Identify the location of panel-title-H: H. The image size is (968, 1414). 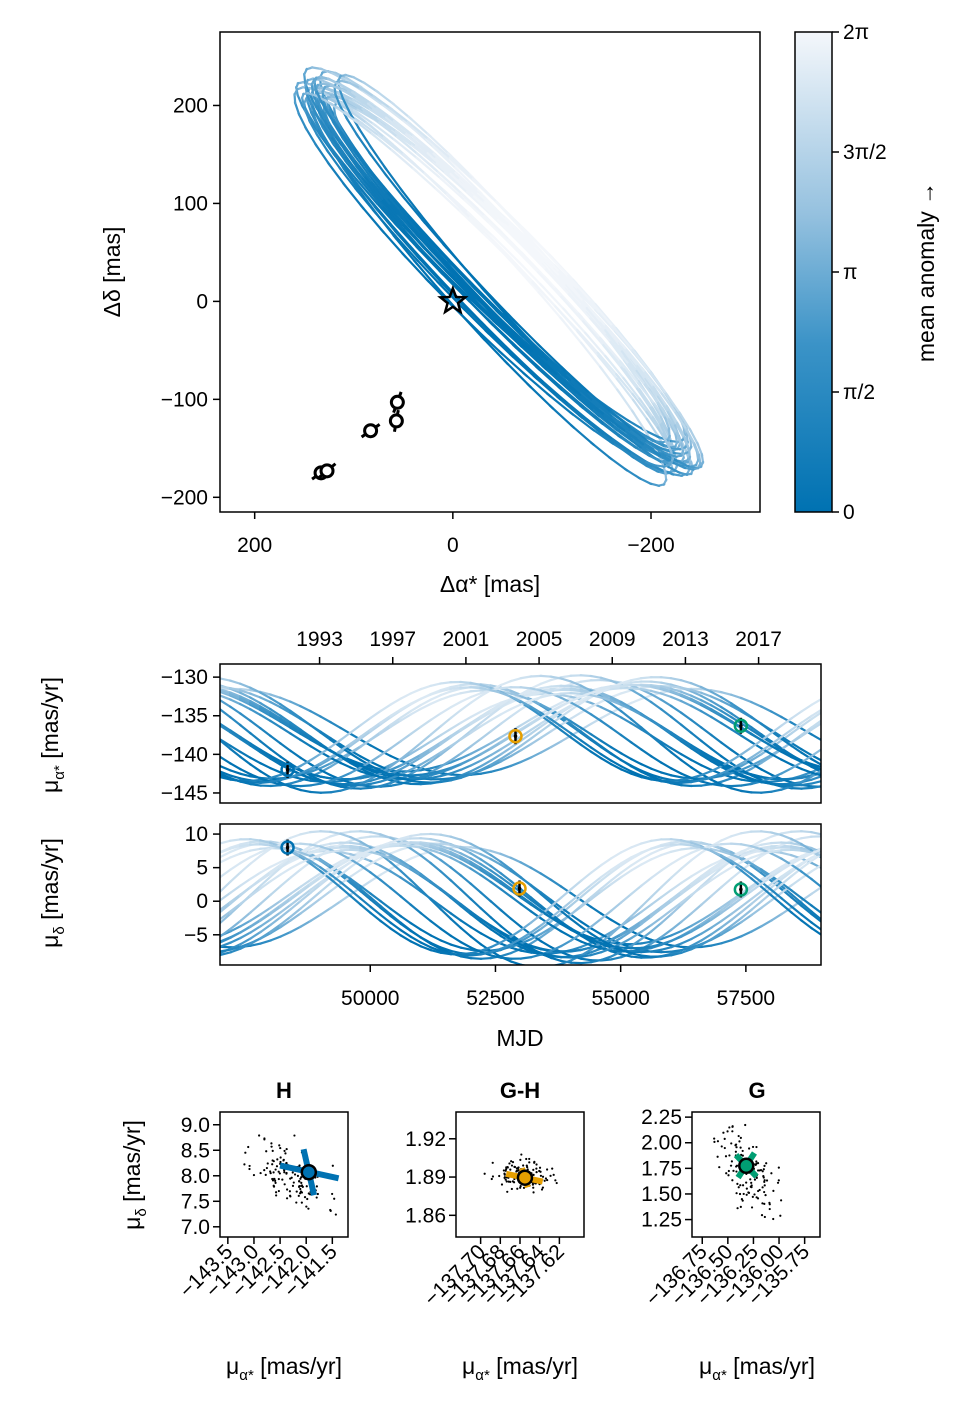
(284, 1090).